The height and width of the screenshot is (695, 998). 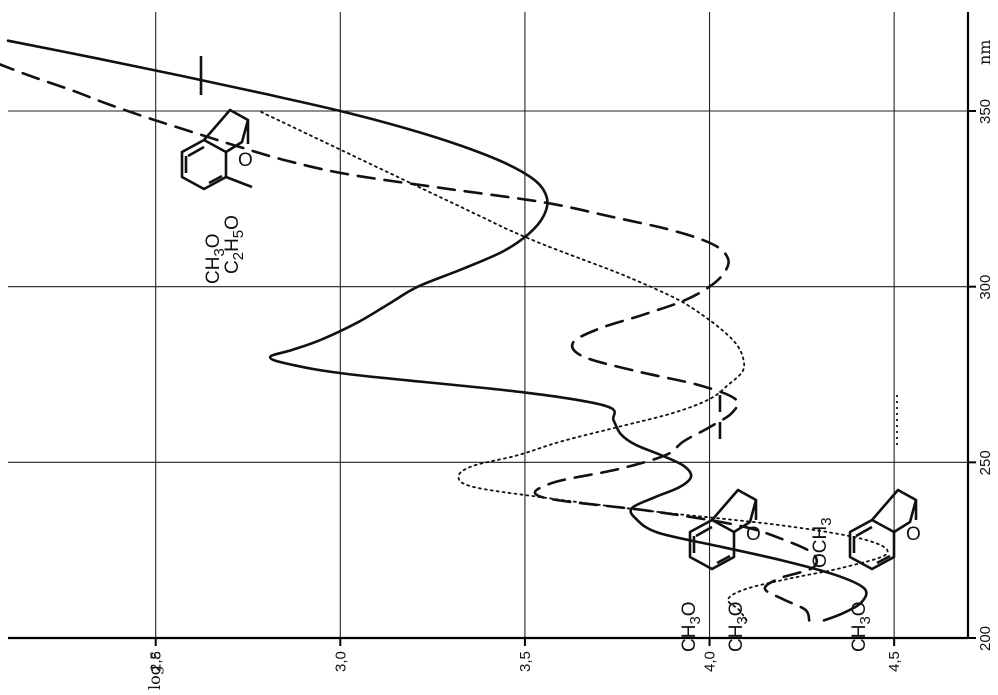 I want to click on structure-3: O, so click(x=884, y=529).